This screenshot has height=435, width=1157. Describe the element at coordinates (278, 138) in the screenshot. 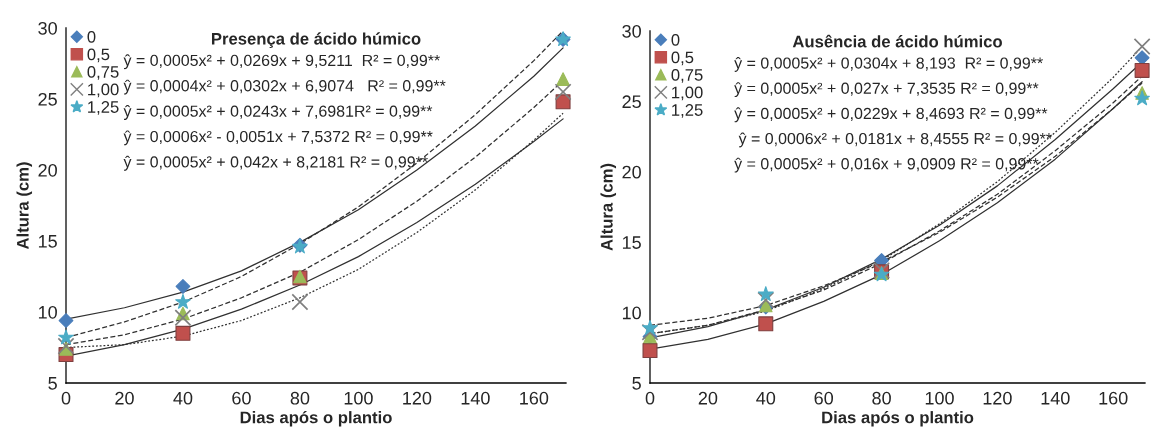

I see `annotation: ŷ = 0,0006x² - 0,0051x + 7,5372 R² = 0,99**` at that location.